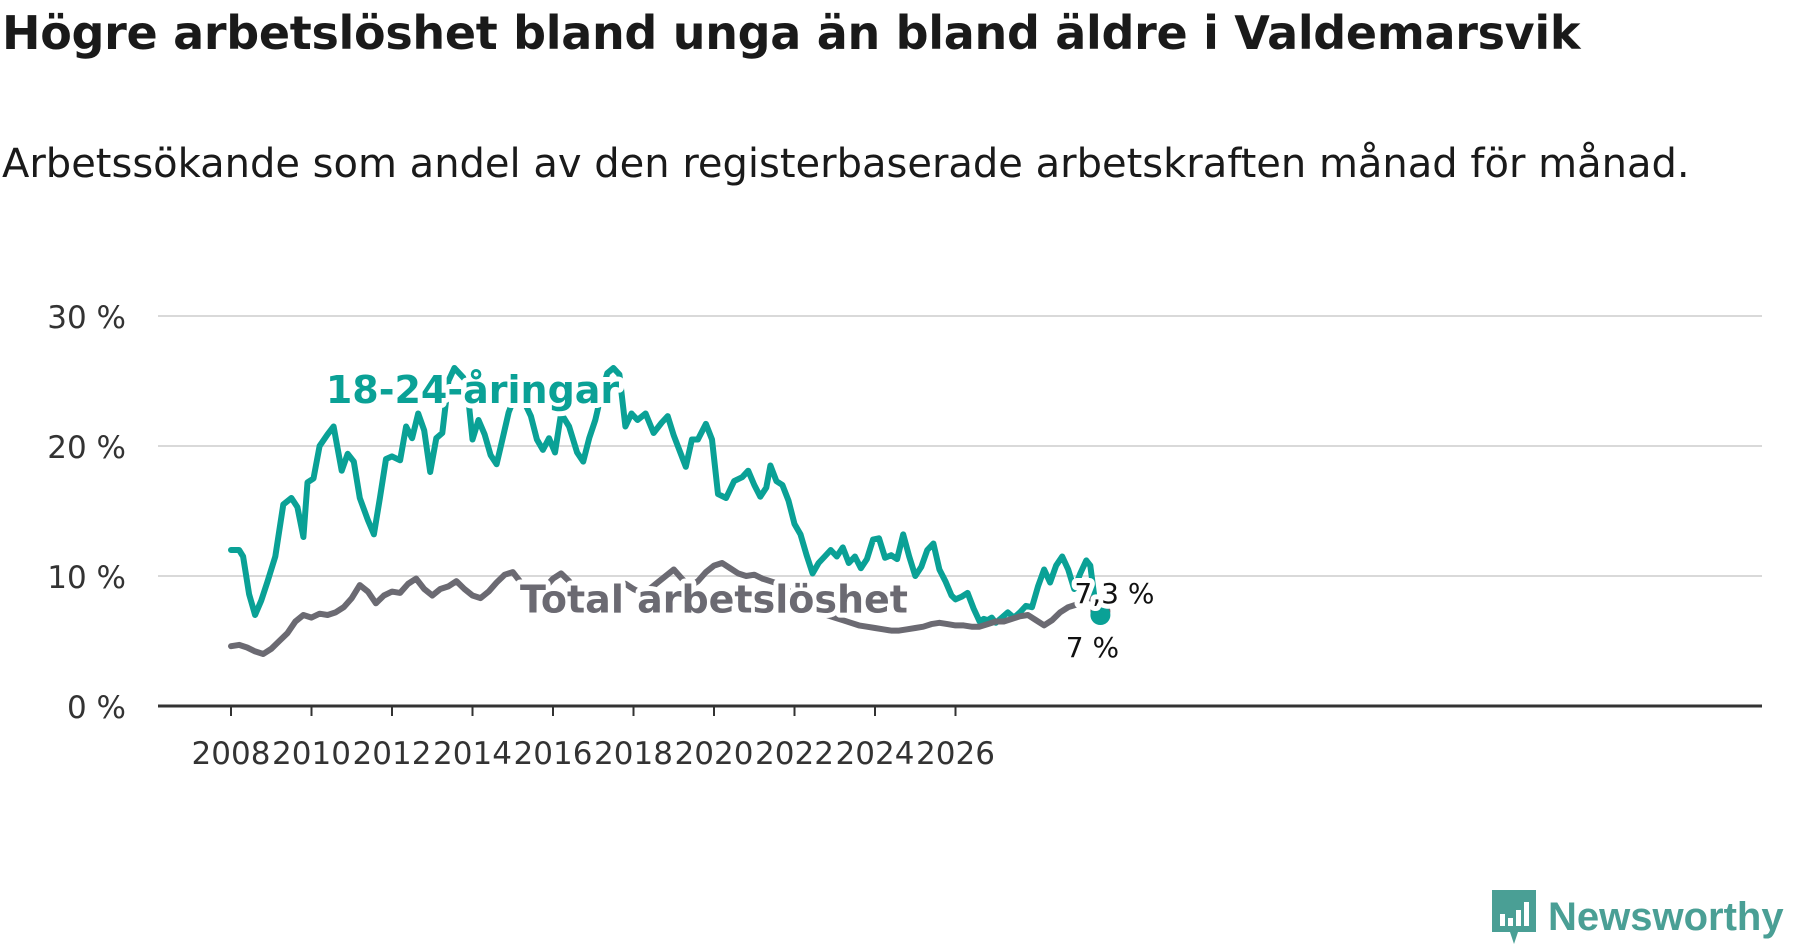 The width and height of the screenshot is (1800, 948). I want to click on brand-logo: Newsworthy, so click(1637, 917).